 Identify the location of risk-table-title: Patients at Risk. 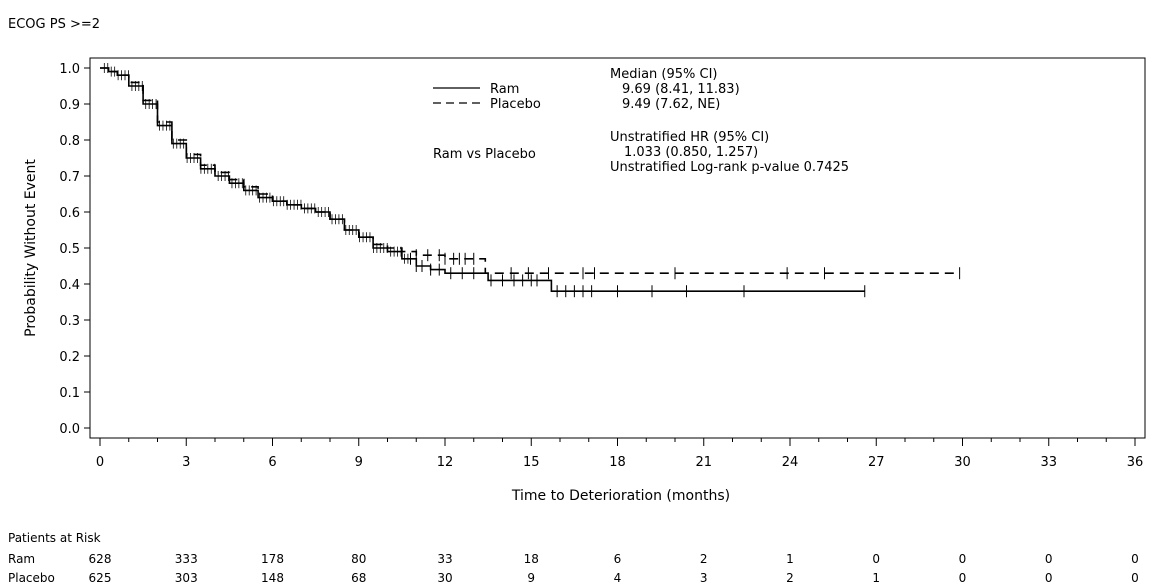
(54, 538).